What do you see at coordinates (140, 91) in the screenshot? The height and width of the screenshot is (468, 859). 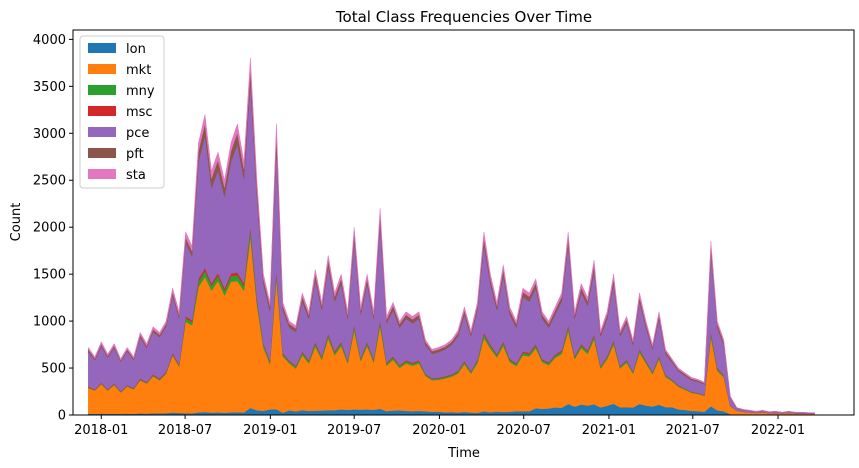 I see `legend-label-mny: mny` at bounding box center [140, 91].